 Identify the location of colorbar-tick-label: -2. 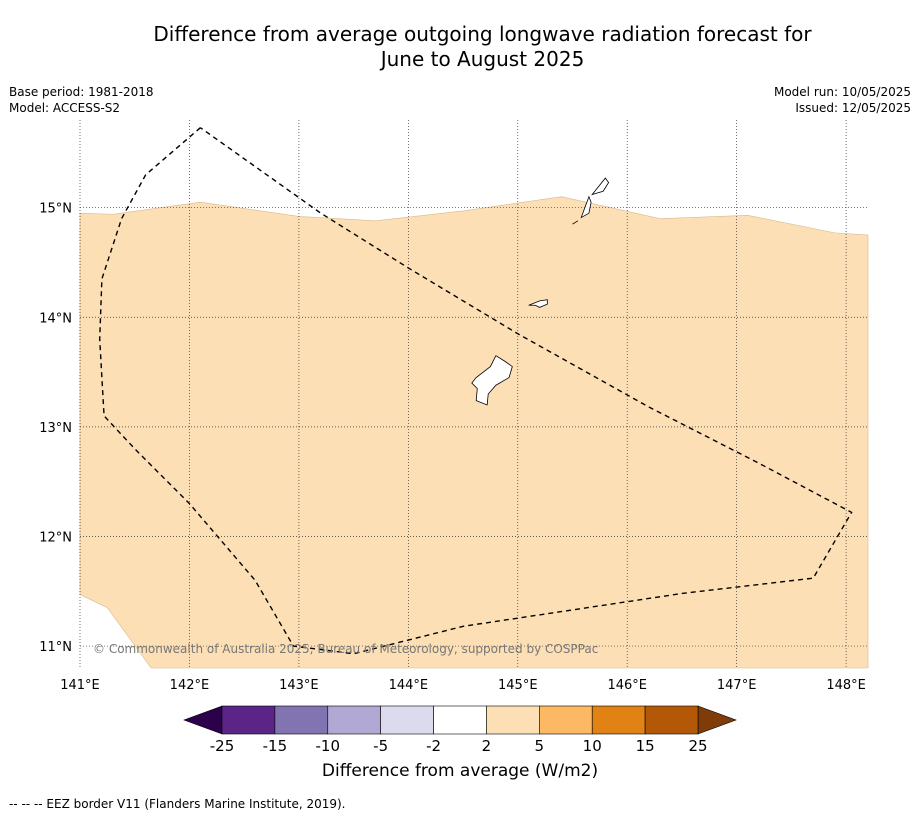
(433, 746).